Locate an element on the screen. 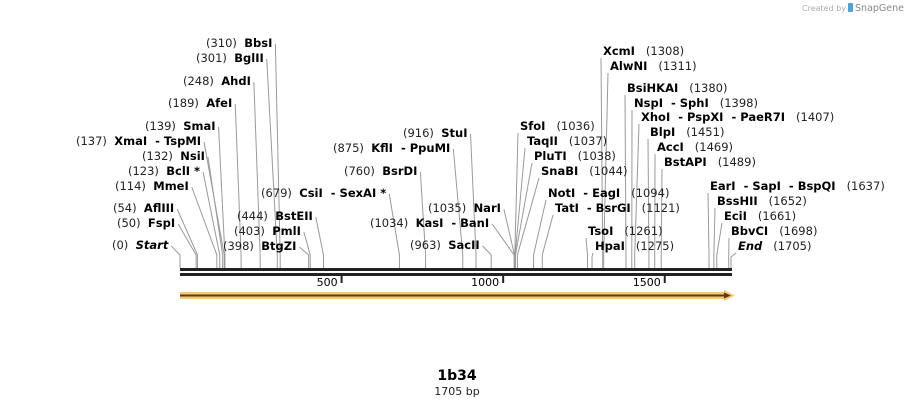  site-position: (1038) is located at coordinates (596, 156).